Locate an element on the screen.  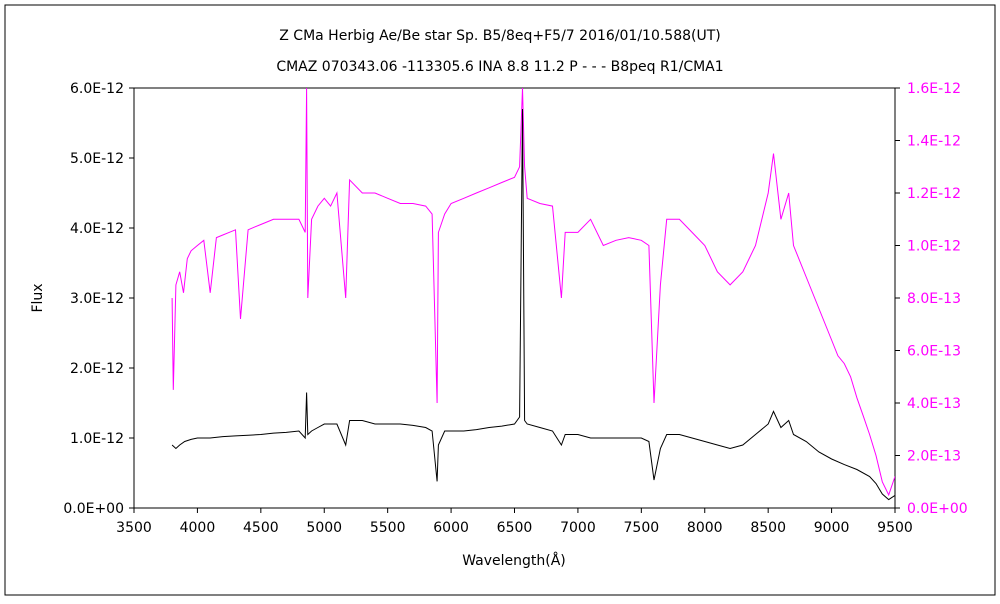
y-axis-label: Flux is located at coordinates (38, 297).